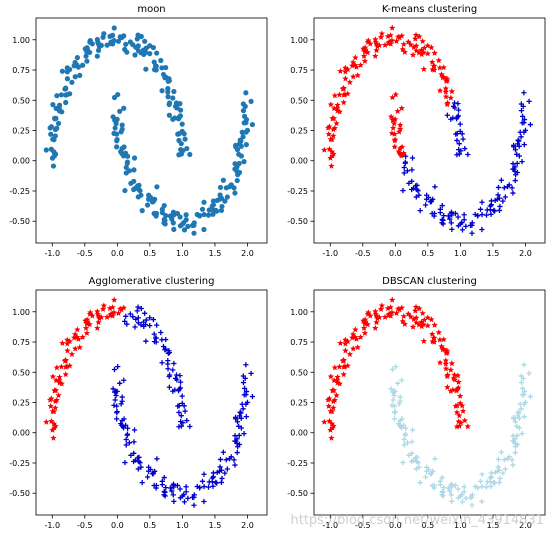 This screenshot has height=534, width=554. What do you see at coordinates (330, 525) in the screenshot?
I see `x-tick-label: -1.0` at bounding box center [330, 525].